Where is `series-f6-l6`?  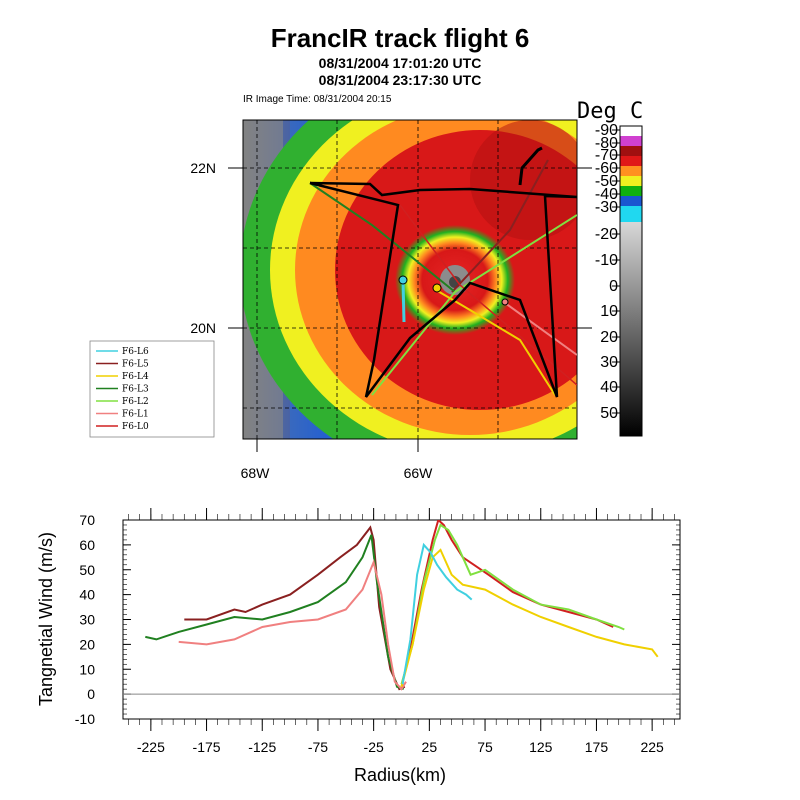 series-f6-l6 is located at coordinates (437, 613).